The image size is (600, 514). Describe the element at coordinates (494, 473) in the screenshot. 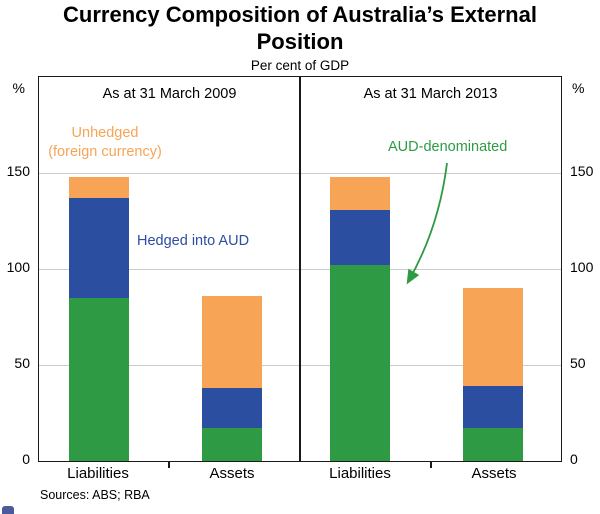

I see `x-label-assets-2013: Assets` at that location.